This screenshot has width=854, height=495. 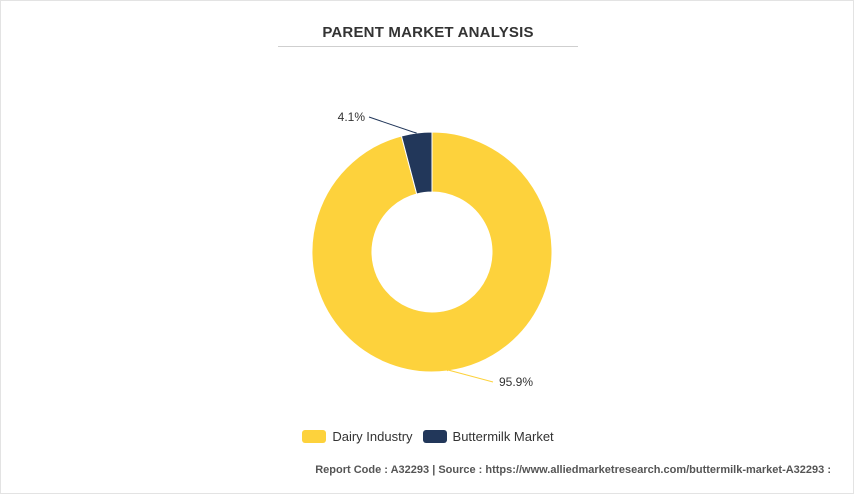 What do you see at coordinates (372, 436) in the screenshot?
I see `legend-label-dairy-industry: Dairy Industry` at bounding box center [372, 436].